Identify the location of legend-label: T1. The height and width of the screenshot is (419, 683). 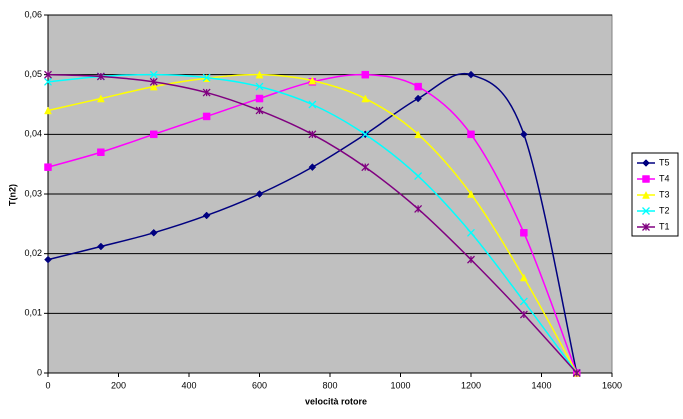
(664, 226).